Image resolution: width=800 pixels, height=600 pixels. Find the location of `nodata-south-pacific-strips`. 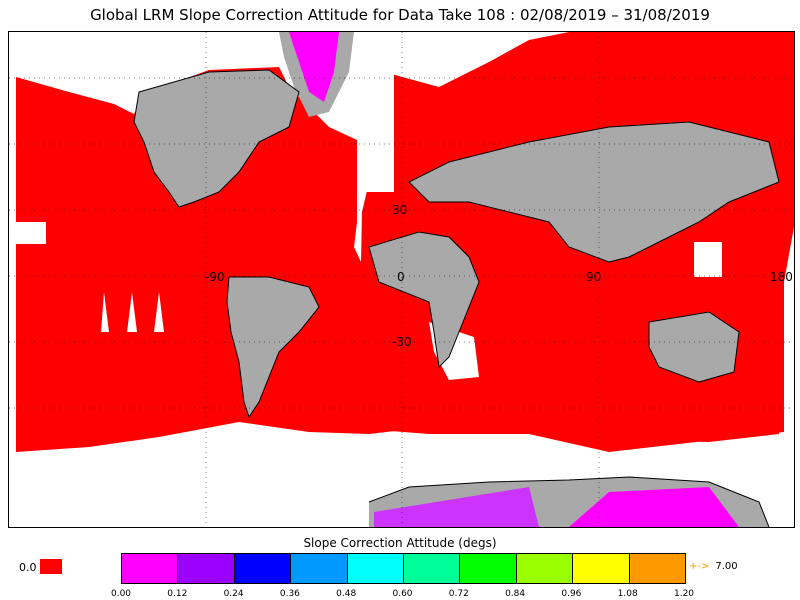

nodata-south-pacific-strips is located at coordinates (132, 312).